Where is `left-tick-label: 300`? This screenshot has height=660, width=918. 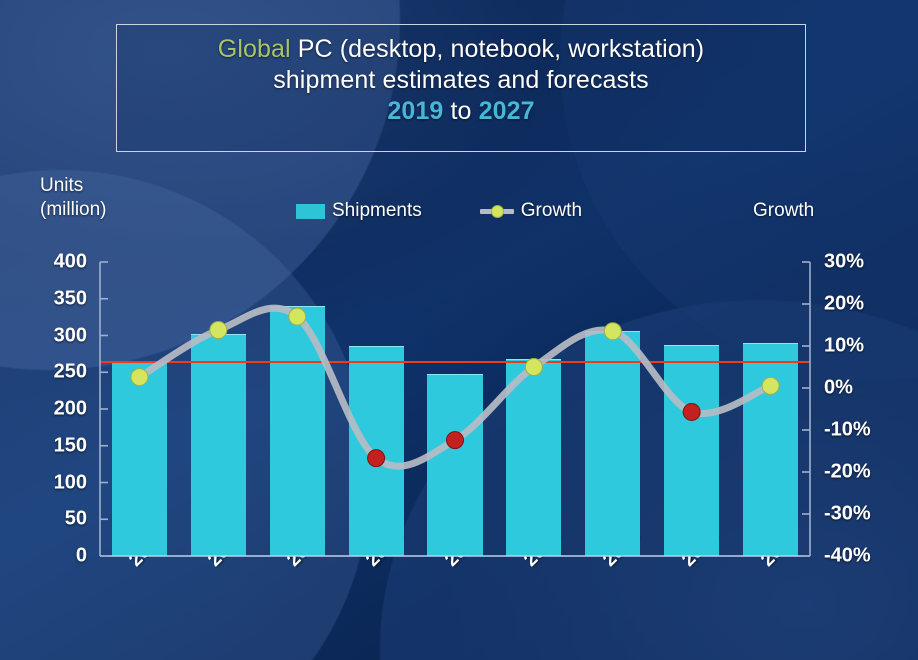 left-tick-label: 300 is located at coordinates (70, 335).